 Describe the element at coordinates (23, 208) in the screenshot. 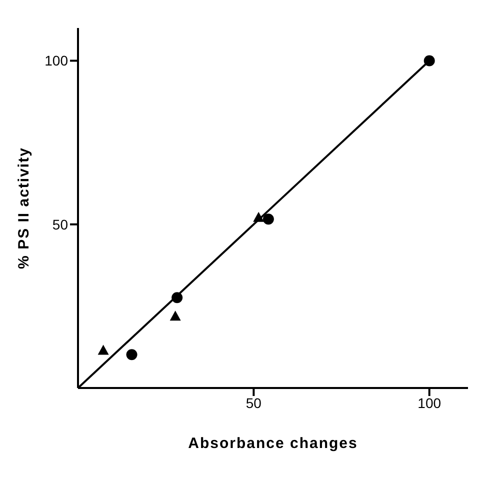

I see `y-axis-title: % PS II activity` at that location.